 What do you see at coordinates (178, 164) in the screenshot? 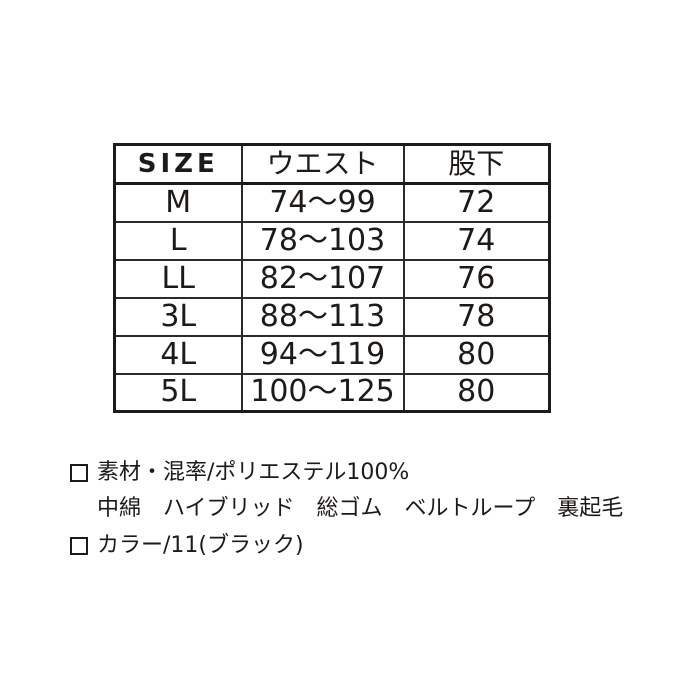
I see `header-size: SIZE` at bounding box center [178, 164].